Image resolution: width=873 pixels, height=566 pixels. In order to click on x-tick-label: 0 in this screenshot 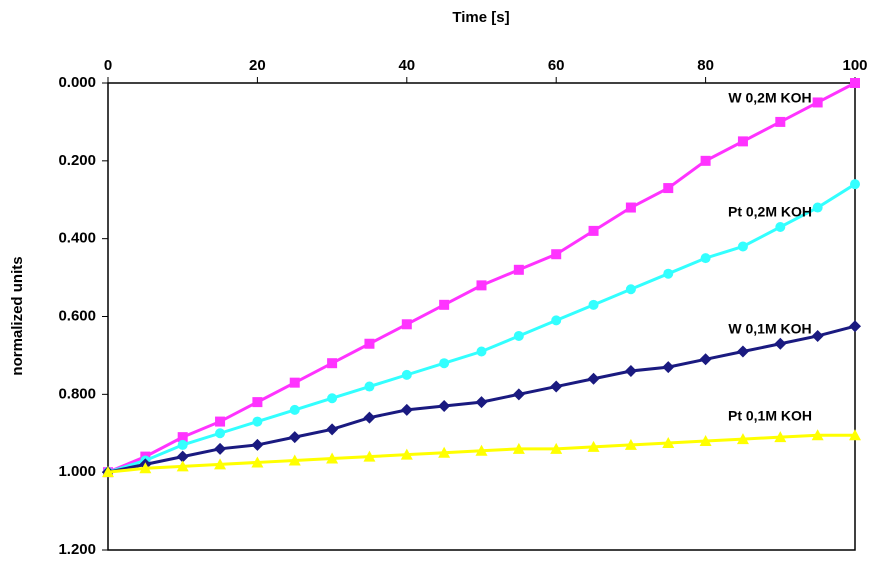, I will do `click(108, 65)`.